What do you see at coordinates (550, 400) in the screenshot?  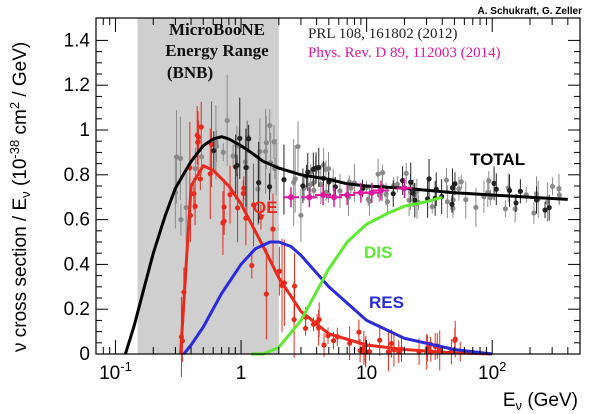 I see `x-axis-title-unit: (GeV)` at bounding box center [550, 400].